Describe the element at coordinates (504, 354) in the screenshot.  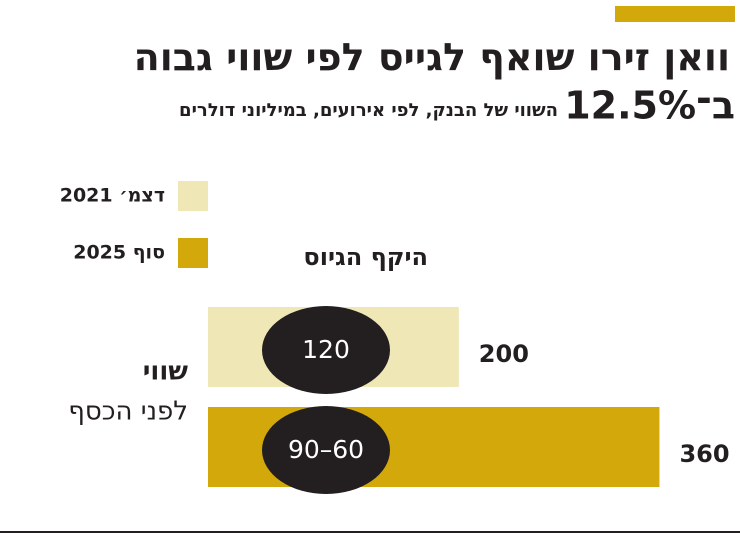
I see `value-label: 200` at that location.